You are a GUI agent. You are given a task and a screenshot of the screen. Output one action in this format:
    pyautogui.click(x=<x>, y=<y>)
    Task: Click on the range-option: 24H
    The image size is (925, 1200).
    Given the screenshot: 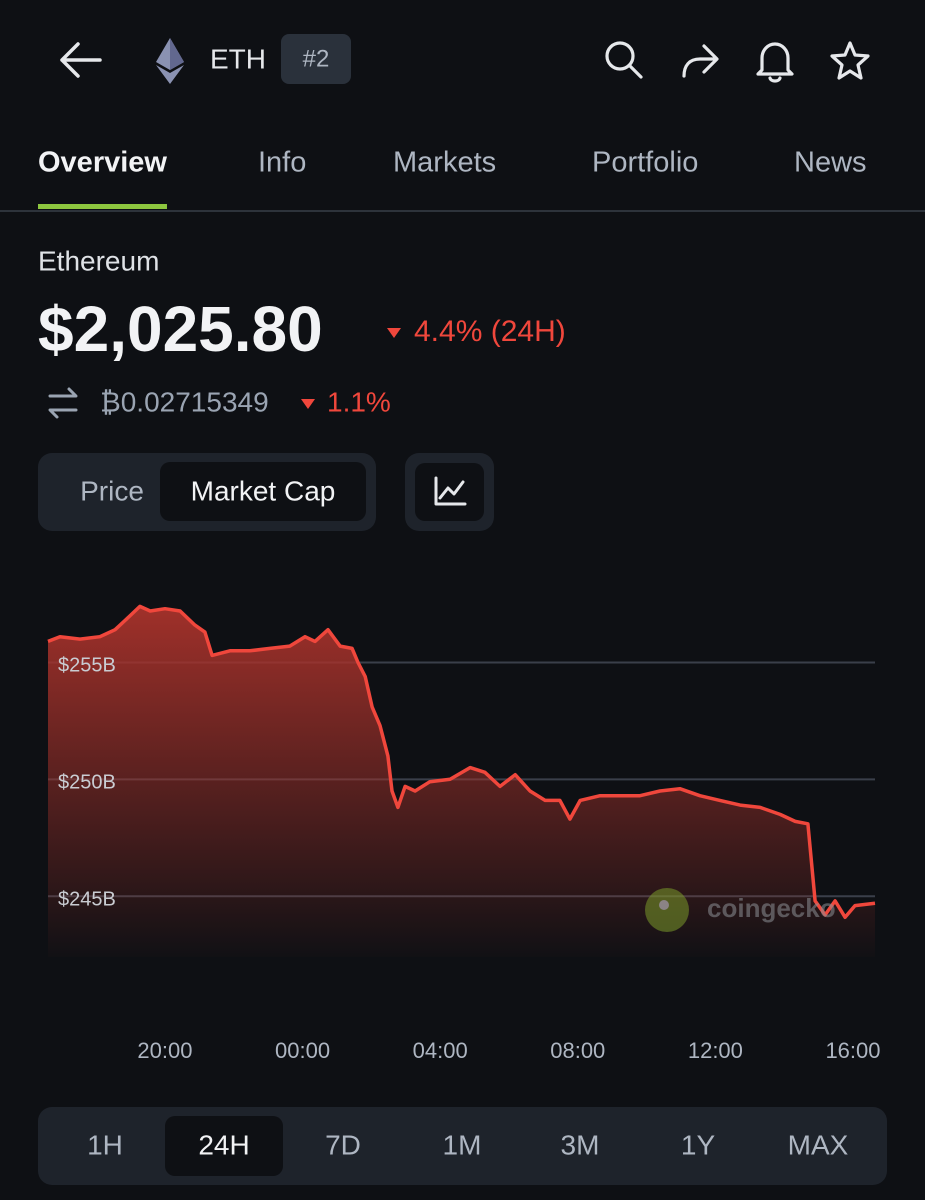 What is the action you would take?
    pyautogui.click(x=223, y=1144)
    